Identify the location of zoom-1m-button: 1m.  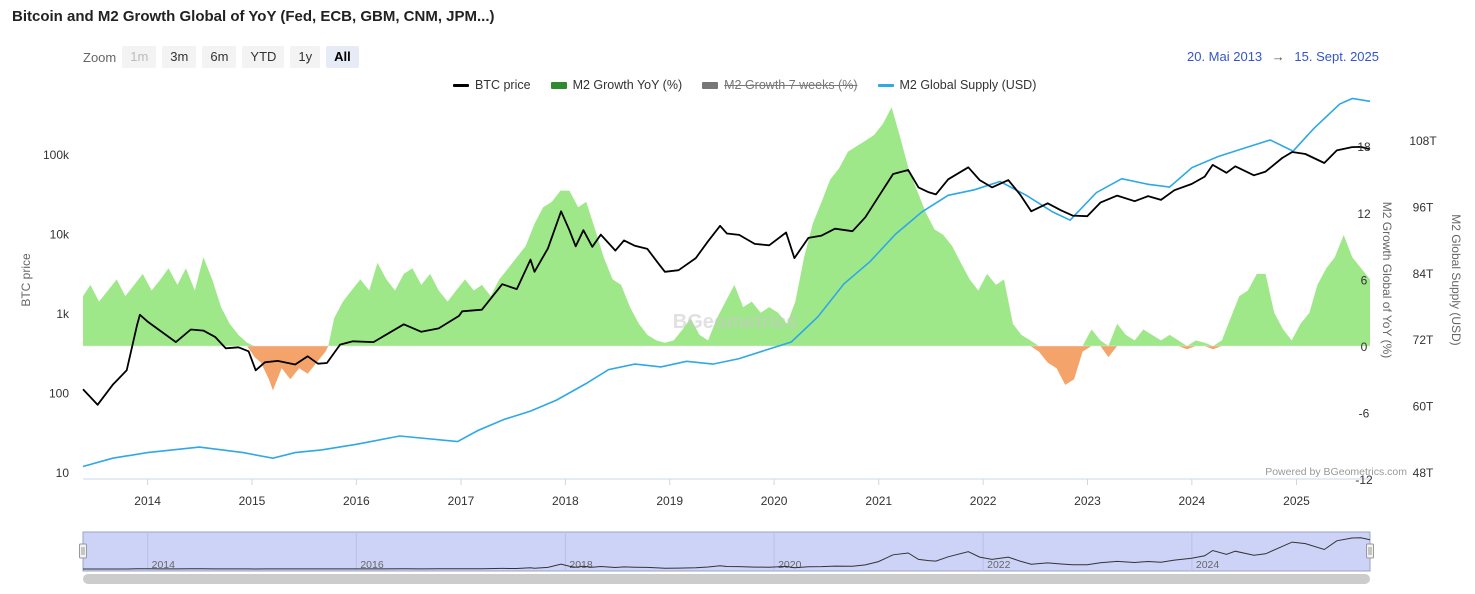
(139, 57).